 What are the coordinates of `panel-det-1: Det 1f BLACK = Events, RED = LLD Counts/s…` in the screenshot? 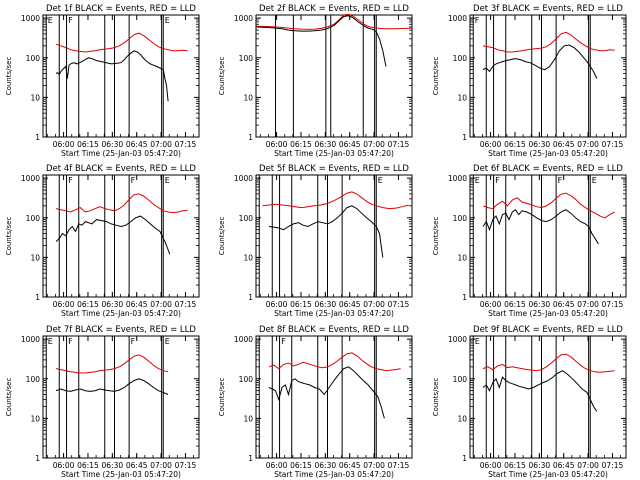 It's located at (102, 81).